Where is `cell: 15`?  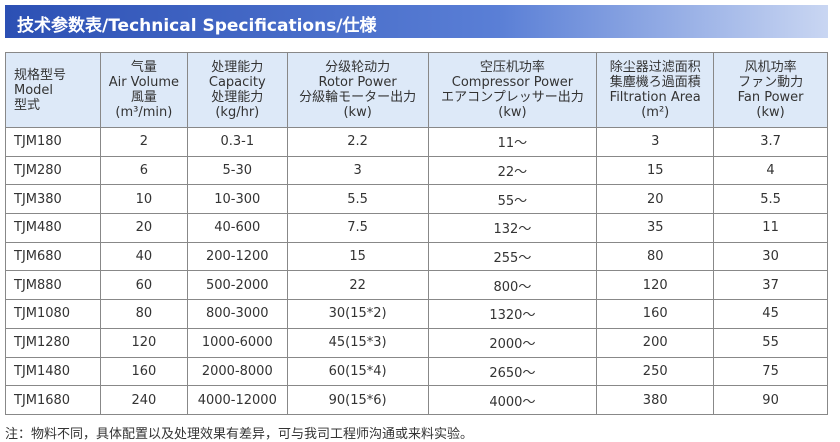
cell: 15 is located at coordinates (357, 256).